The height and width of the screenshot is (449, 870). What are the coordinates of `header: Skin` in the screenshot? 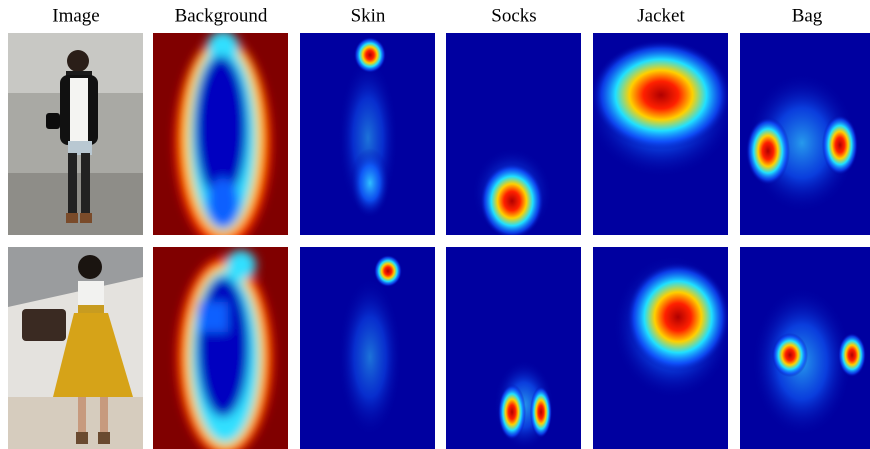 It's located at (368, 15).